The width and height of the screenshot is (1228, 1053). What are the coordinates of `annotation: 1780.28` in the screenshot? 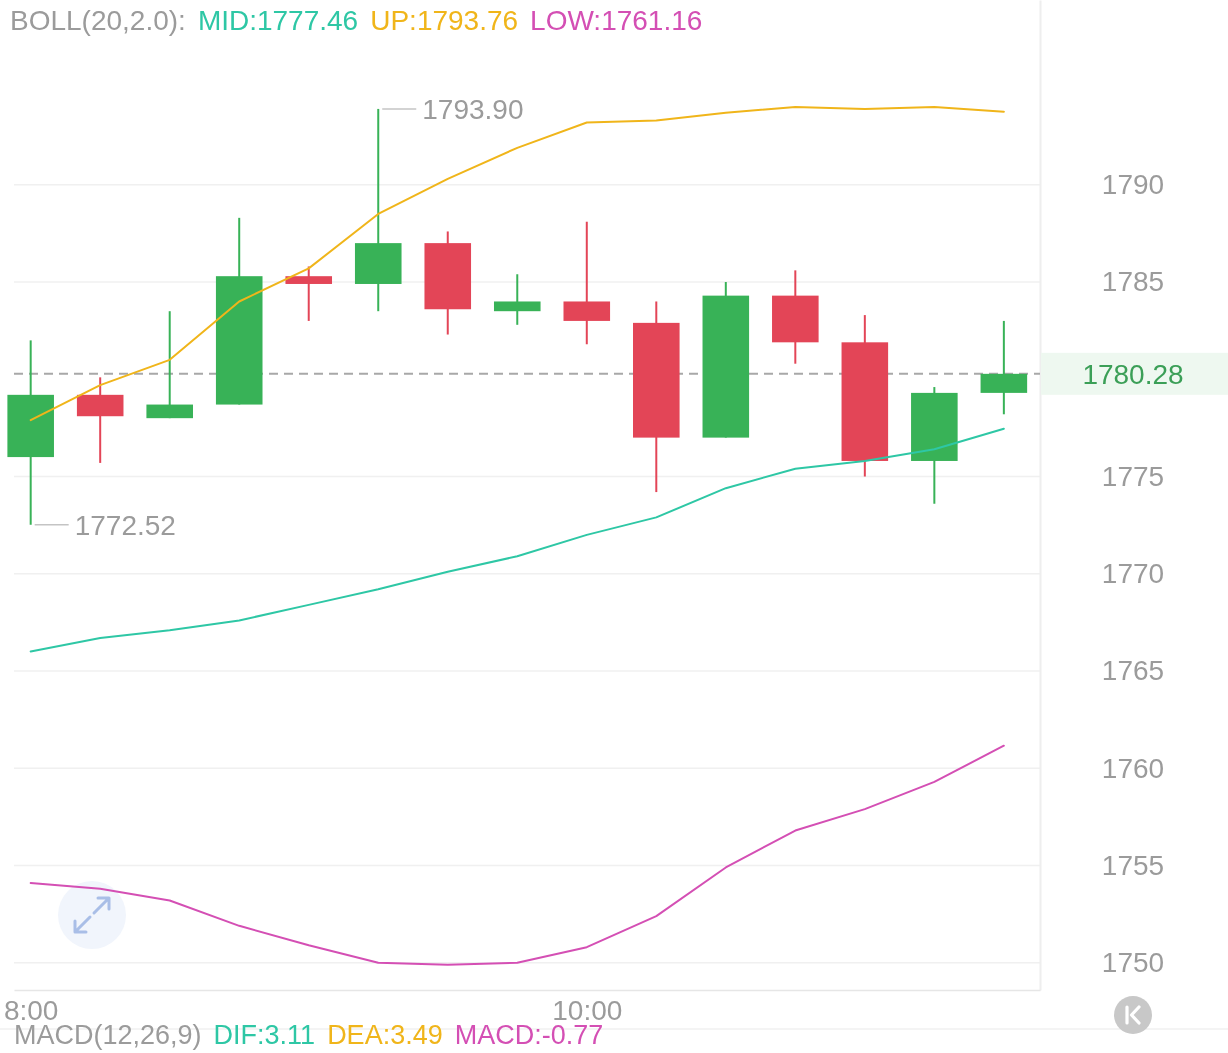 It's located at (1133, 374).